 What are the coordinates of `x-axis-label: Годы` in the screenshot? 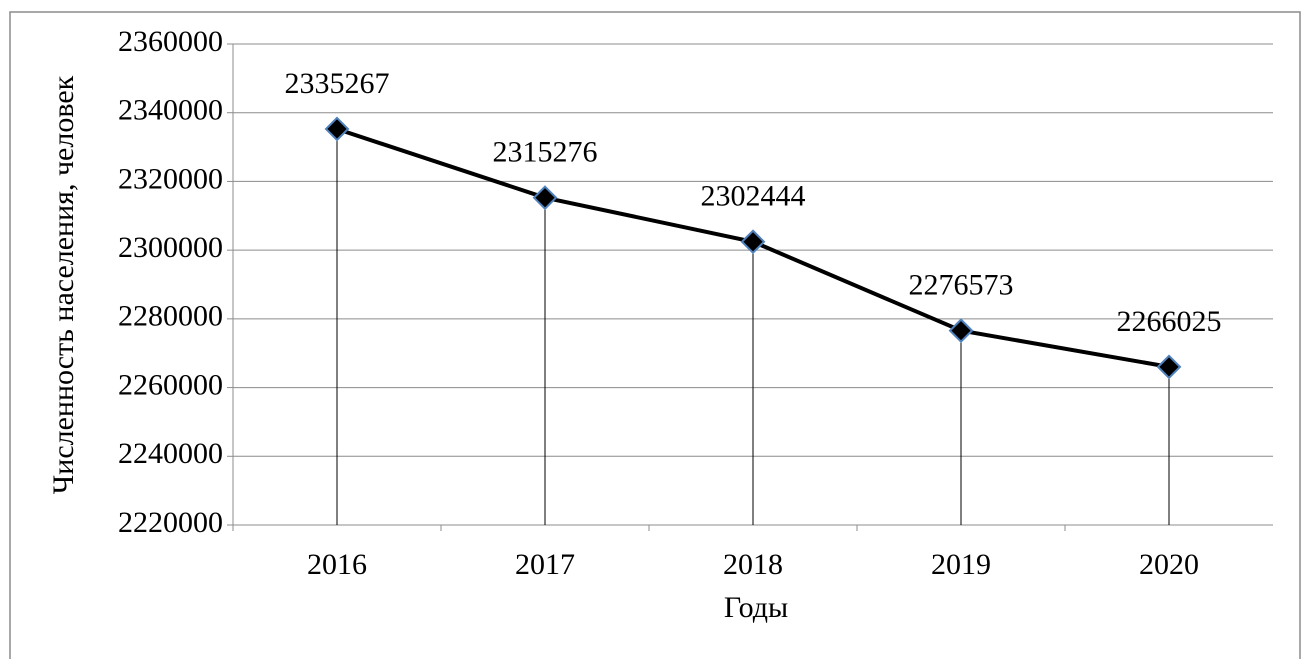 It's located at (756, 607).